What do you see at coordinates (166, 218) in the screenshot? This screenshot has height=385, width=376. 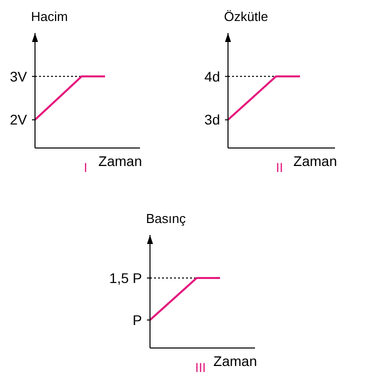 I see `y-axis-title: Basınç` at bounding box center [166, 218].